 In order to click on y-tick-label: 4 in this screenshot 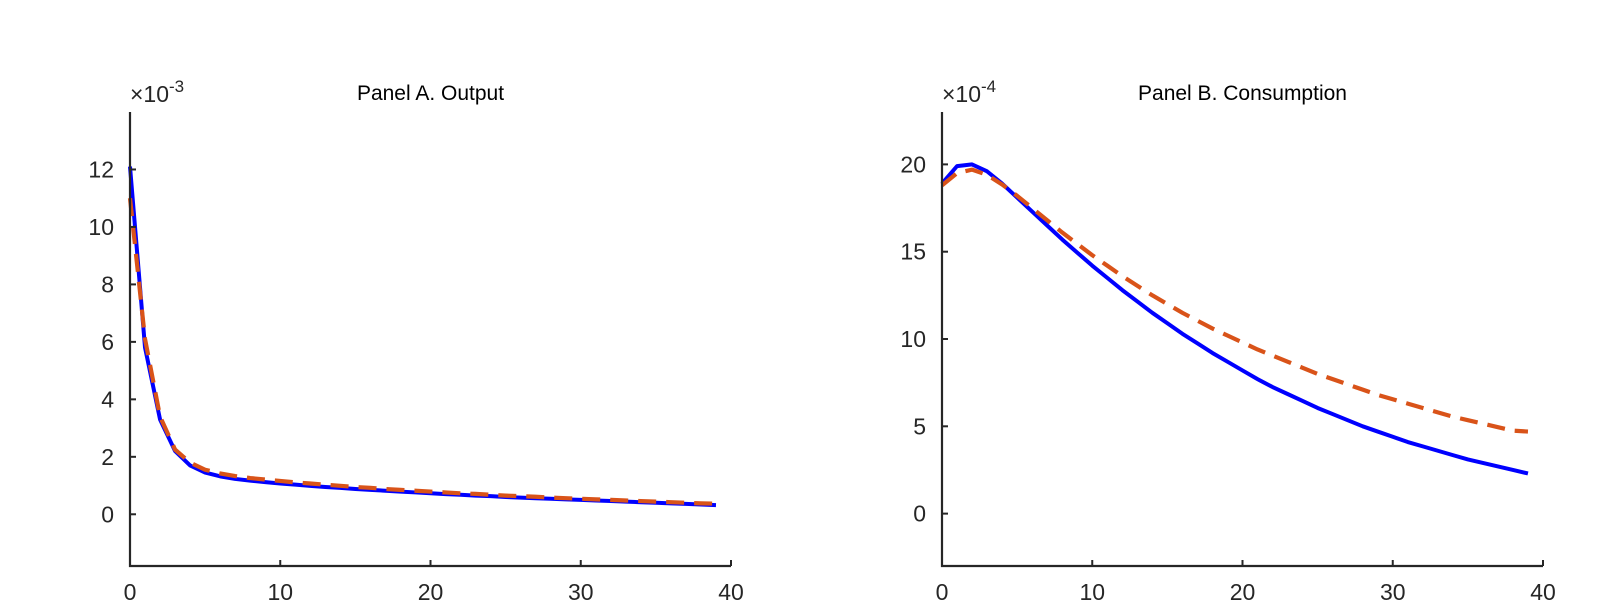, I will do `click(107, 399)`.